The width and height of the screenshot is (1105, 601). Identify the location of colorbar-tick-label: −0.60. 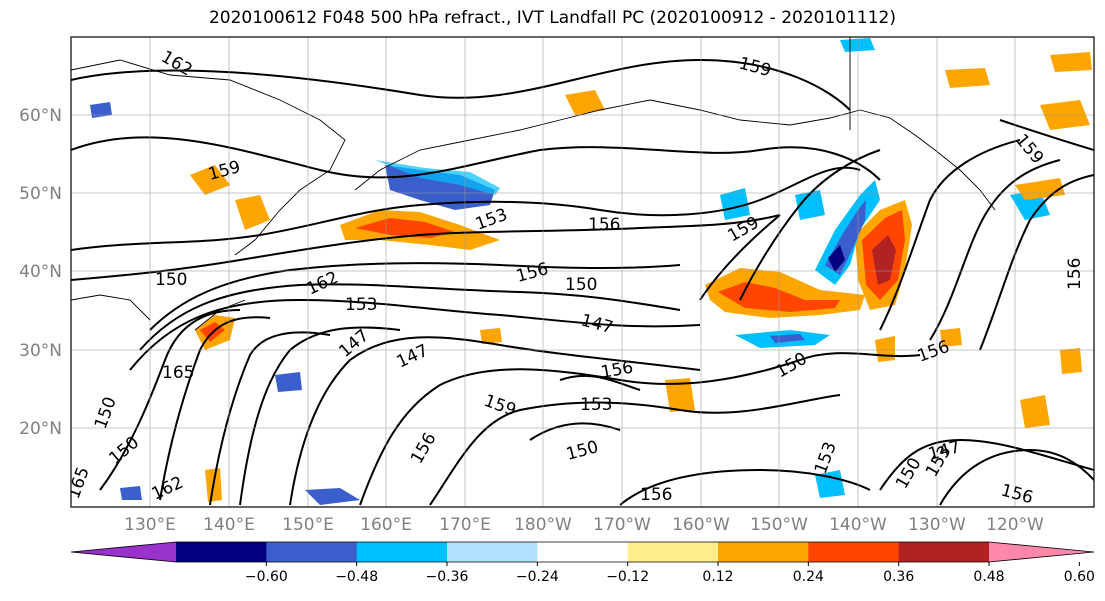
(266, 577).